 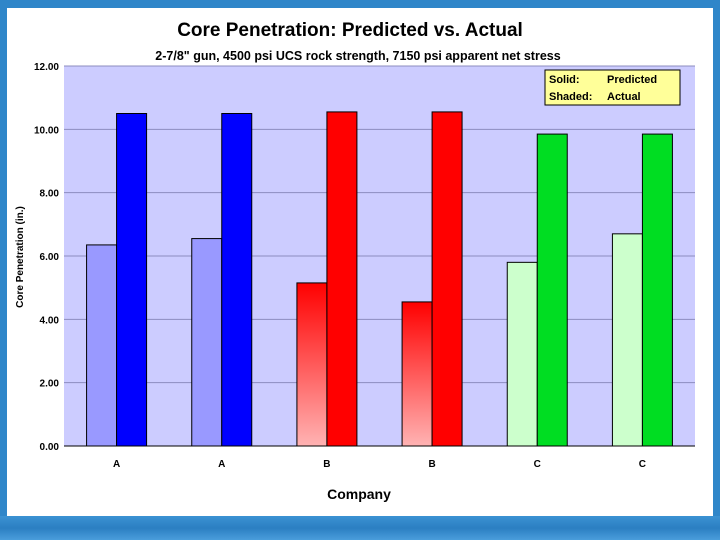 What do you see at coordinates (624, 97) in the screenshot?
I see `legend-label-actual: Actual` at bounding box center [624, 97].